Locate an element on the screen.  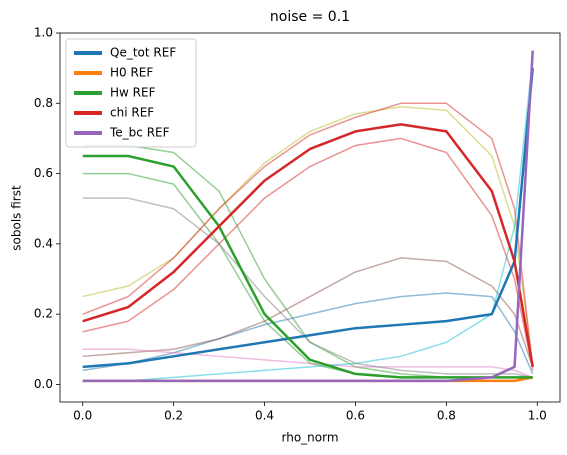
legend-label: Te_bc REF is located at coordinates (139, 133).